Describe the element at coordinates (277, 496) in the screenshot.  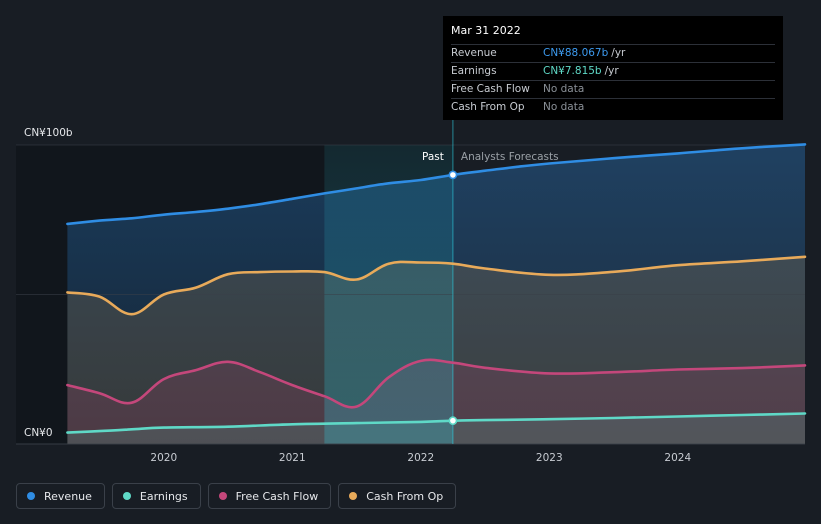
I see `legend-label: Free Cash Flow` at that location.